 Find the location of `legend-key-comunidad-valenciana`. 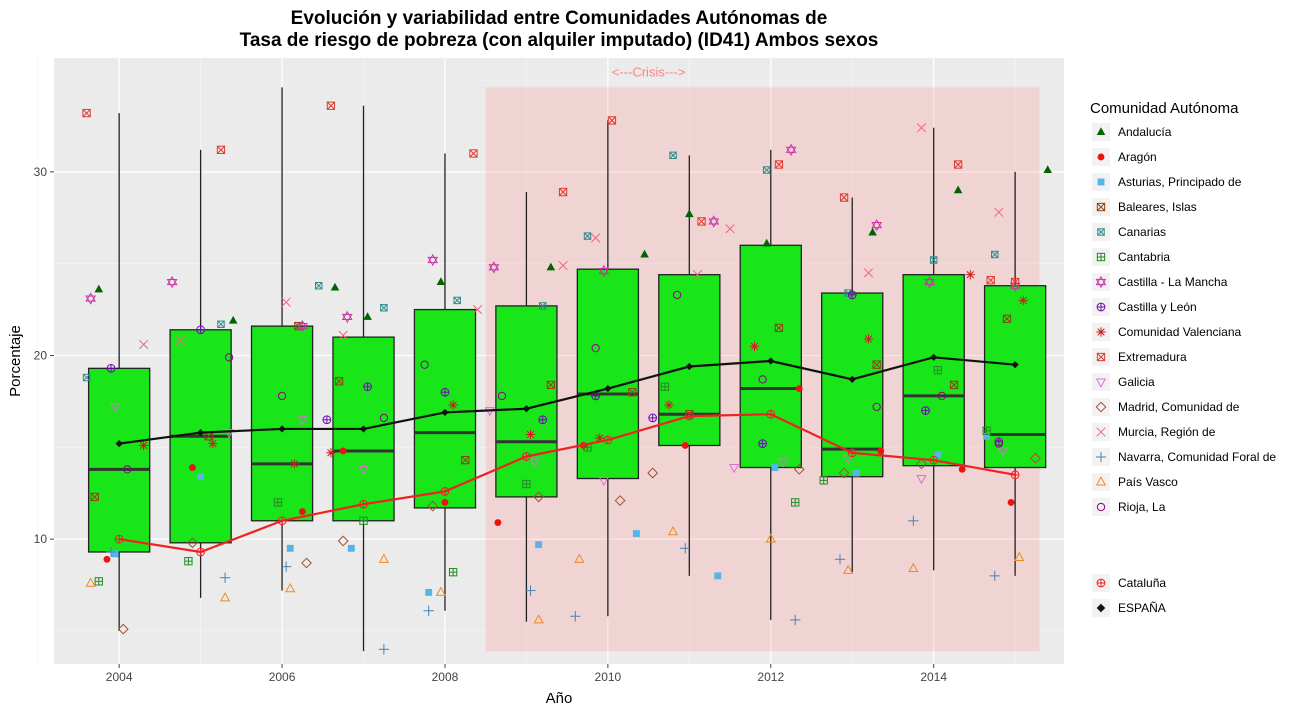

legend-key-comunidad-valenciana is located at coordinates (1101, 332).